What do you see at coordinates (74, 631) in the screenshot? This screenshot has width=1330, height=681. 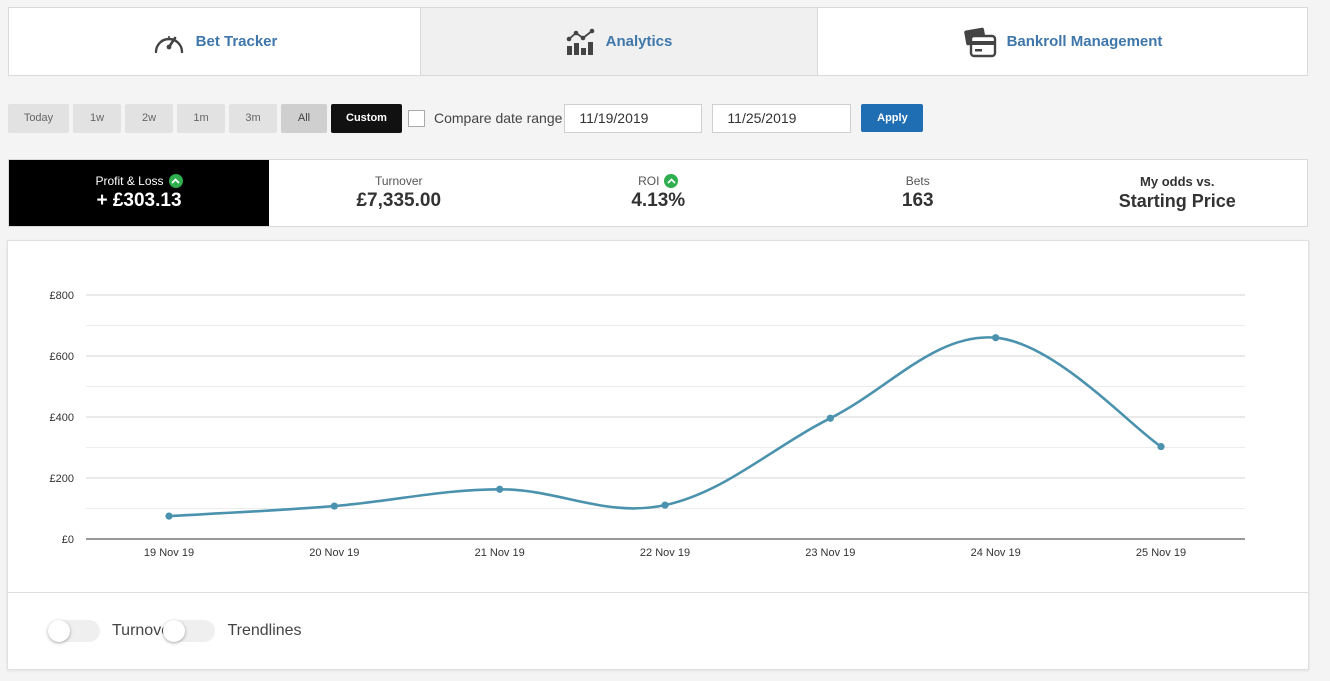 I see `turnover-toggle` at bounding box center [74, 631].